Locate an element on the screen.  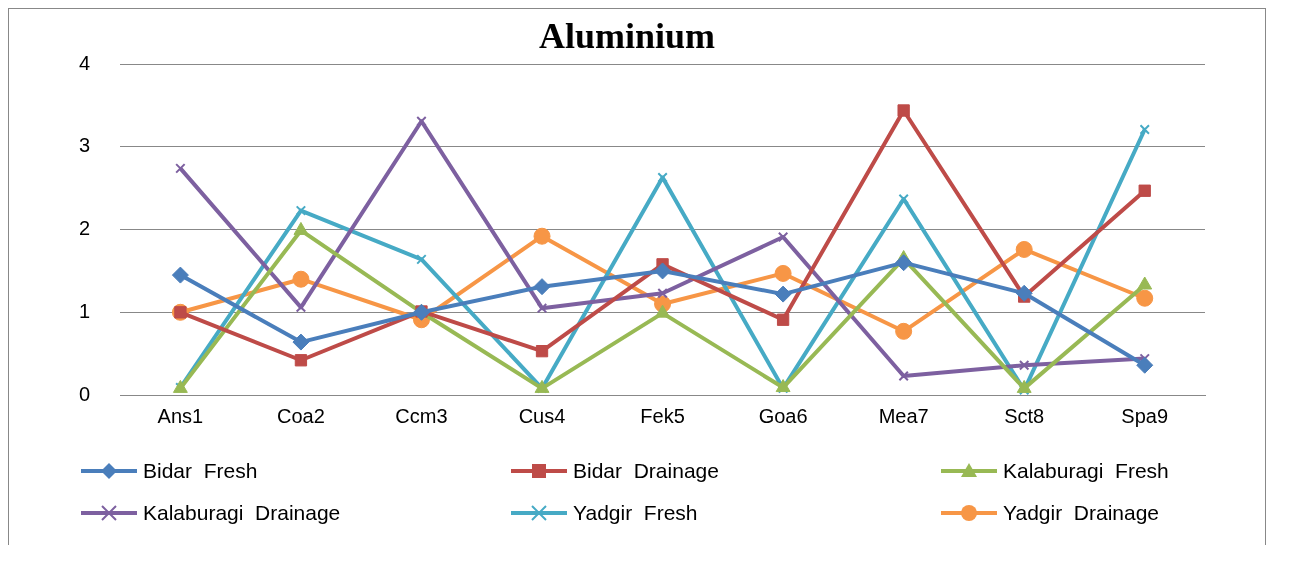
x-tick-label: Coa2 is located at coordinates (301, 415).